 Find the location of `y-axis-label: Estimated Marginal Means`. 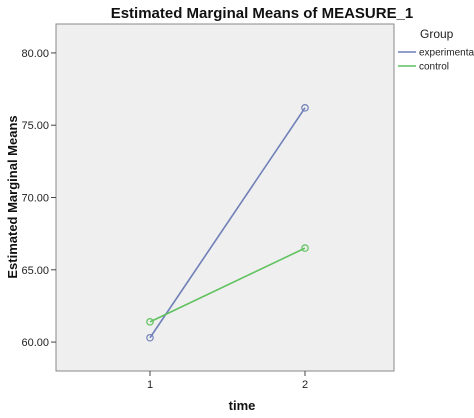

y-axis-label: Estimated Marginal Means is located at coordinates (12, 196).